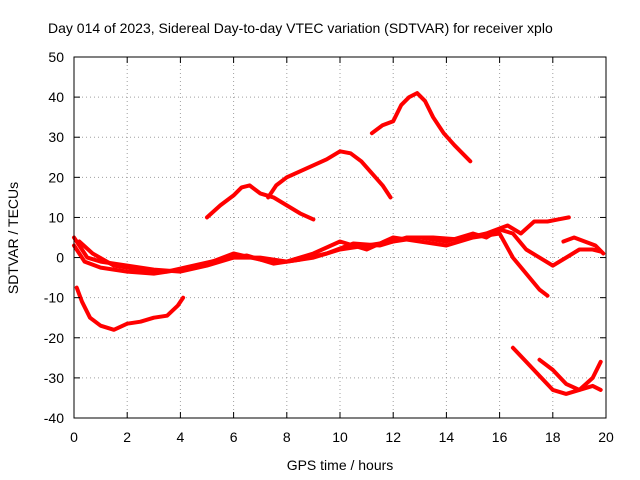  What do you see at coordinates (287, 437) in the screenshot?
I see `x-tick-label: 8` at bounding box center [287, 437].